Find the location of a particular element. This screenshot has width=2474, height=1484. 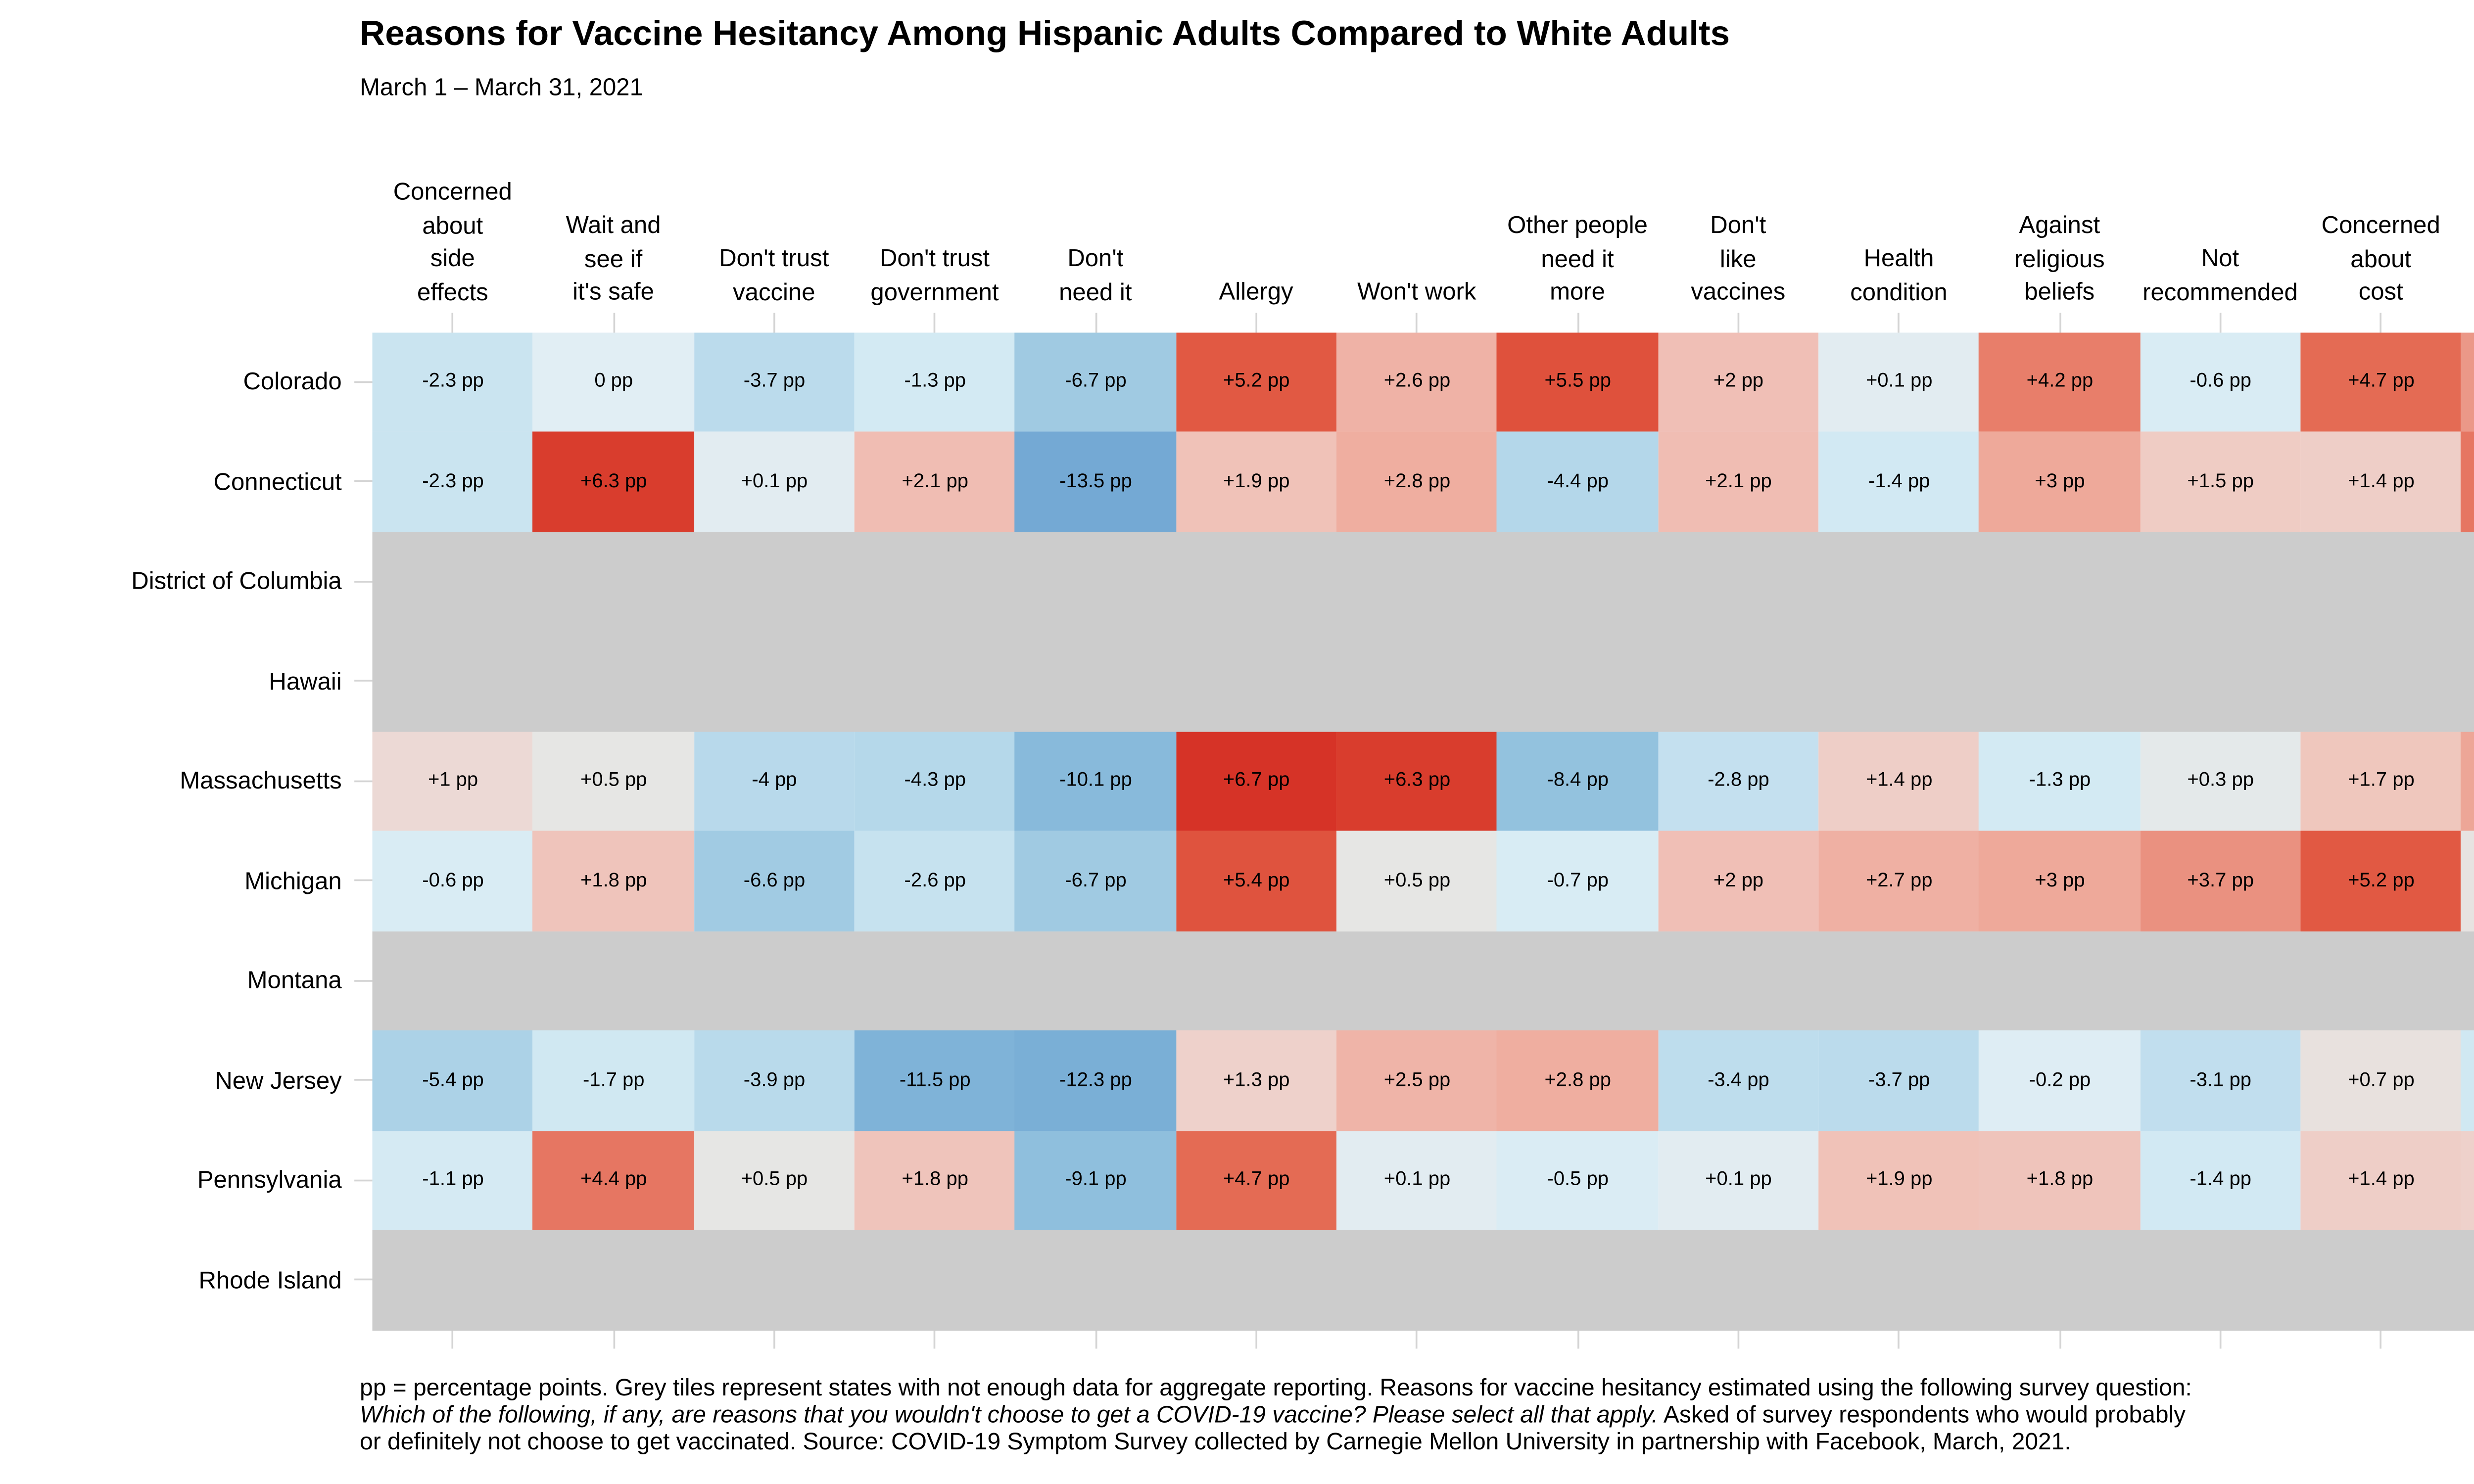

heatmap-cell: +5.4 pp is located at coordinates (1256, 881).